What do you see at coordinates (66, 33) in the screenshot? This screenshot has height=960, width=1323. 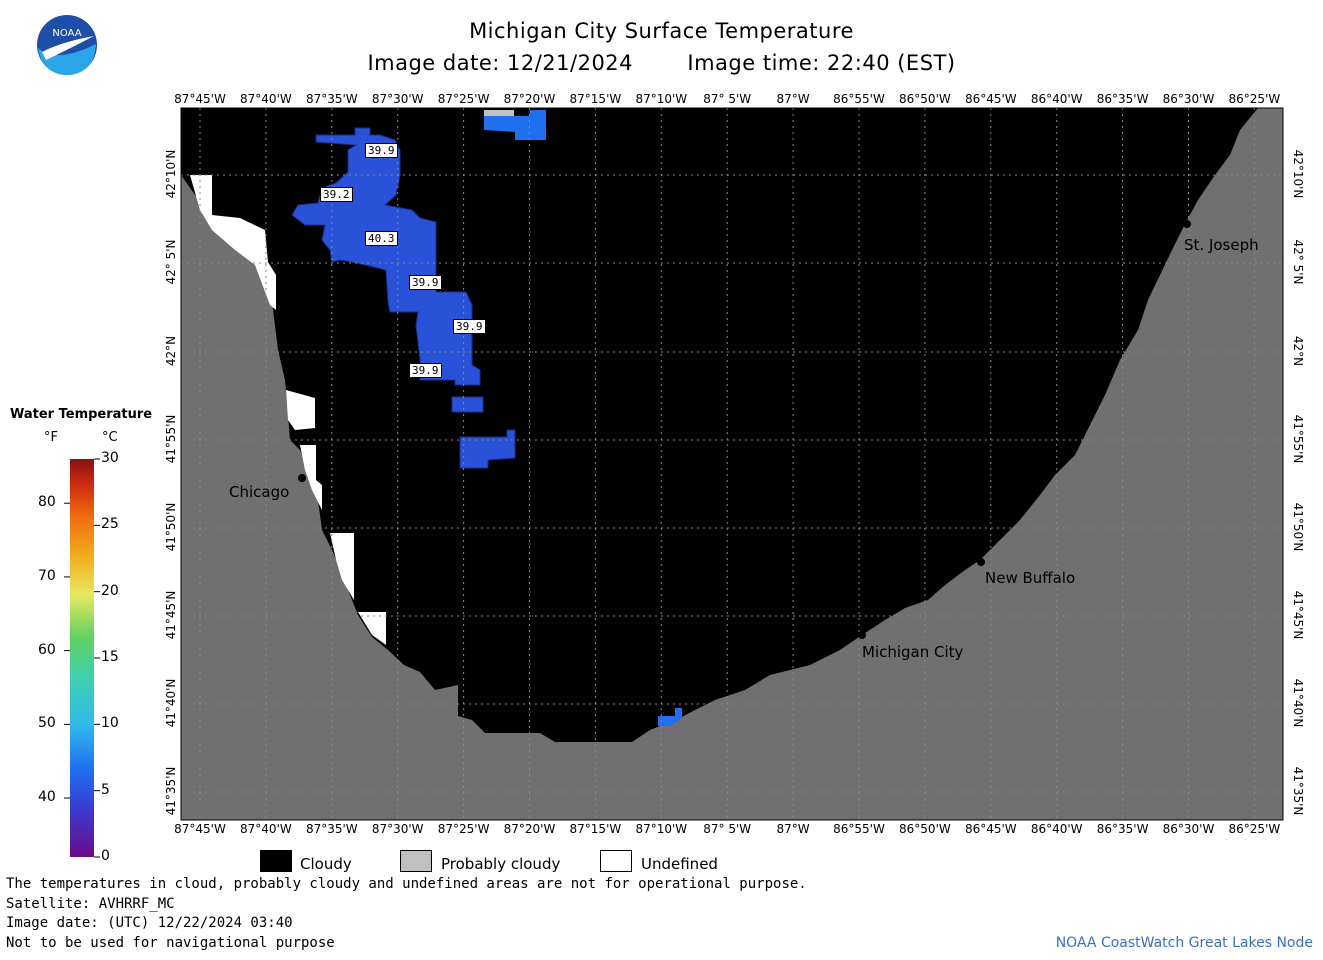 I see `noaa-logo-text: NOAA` at bounding box center [66, 33].